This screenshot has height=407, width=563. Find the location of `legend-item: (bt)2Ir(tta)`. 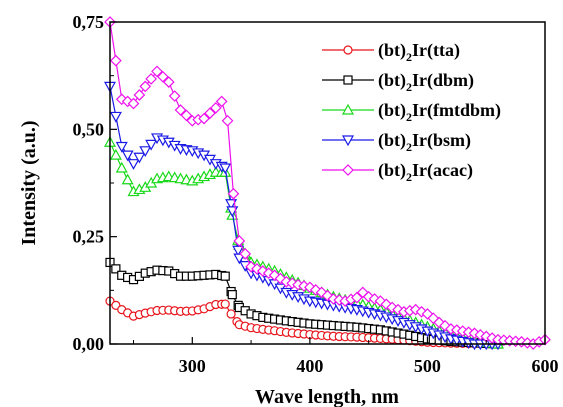

legend-item: (bt)2Ir(tta) is located at coordinates (391, 52).